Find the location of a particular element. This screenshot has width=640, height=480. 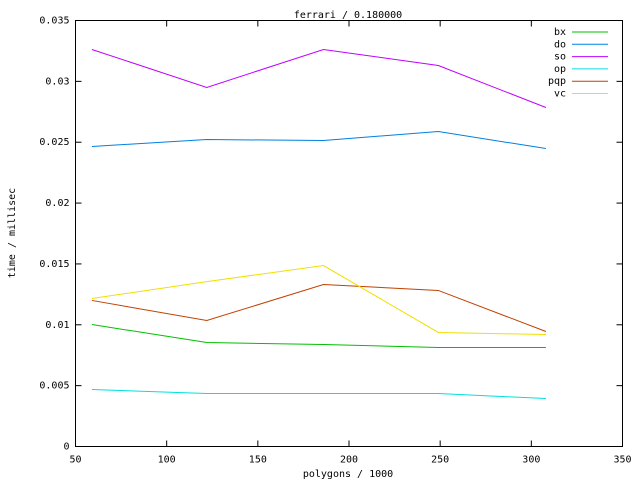

y-axis-label: time / millisec is located at coordinates (12, 233).